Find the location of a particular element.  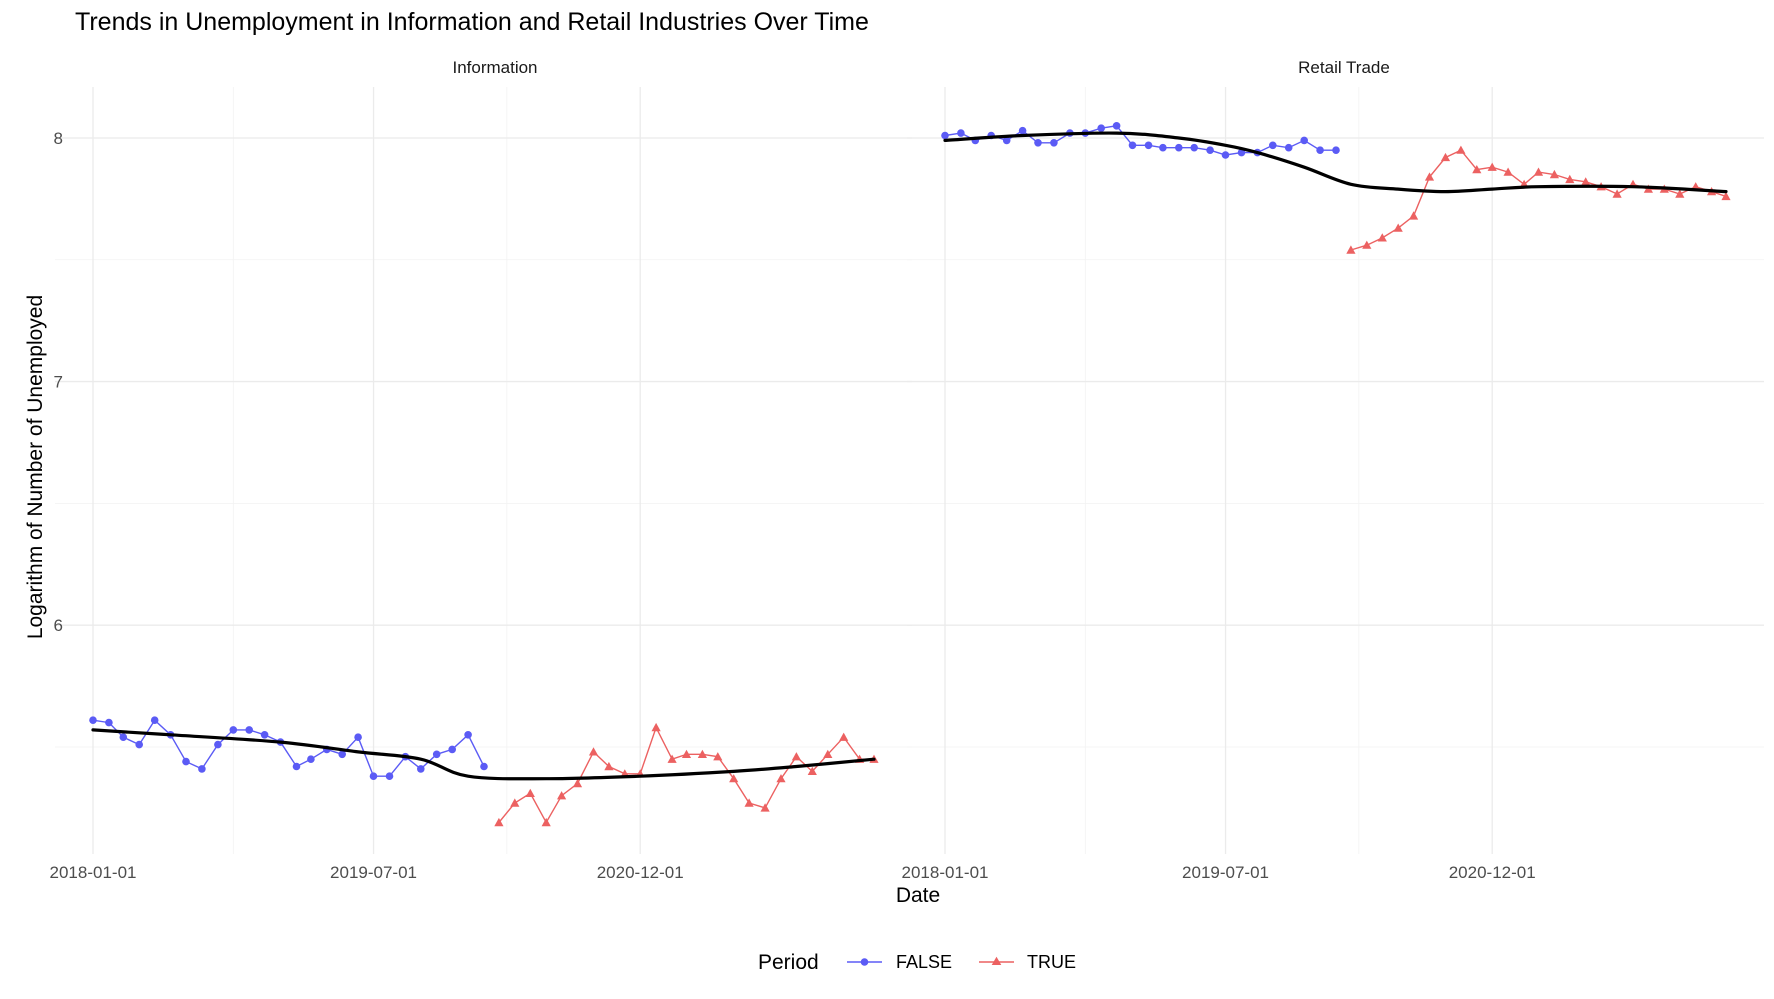

panel-strip-information: Information is located at coordinates (494, 67).